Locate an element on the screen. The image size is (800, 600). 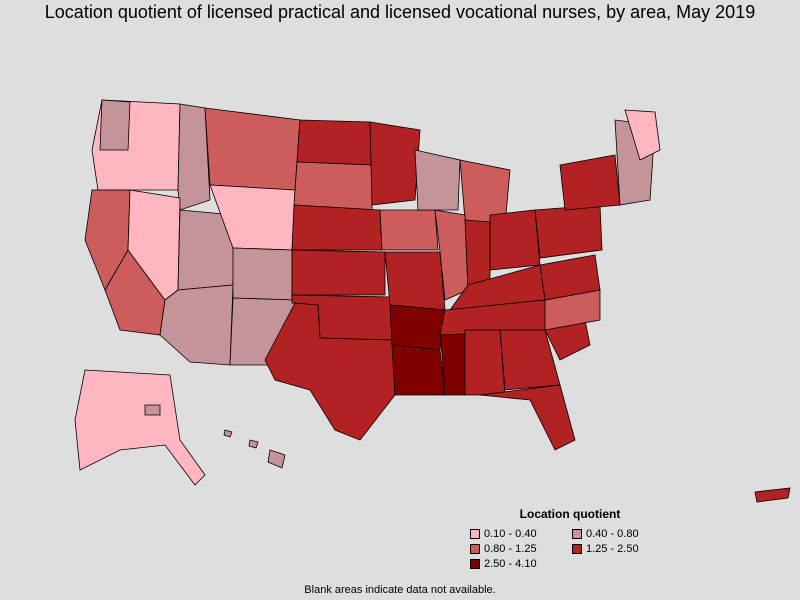
region-colorado is located at coordinates (262, 274).